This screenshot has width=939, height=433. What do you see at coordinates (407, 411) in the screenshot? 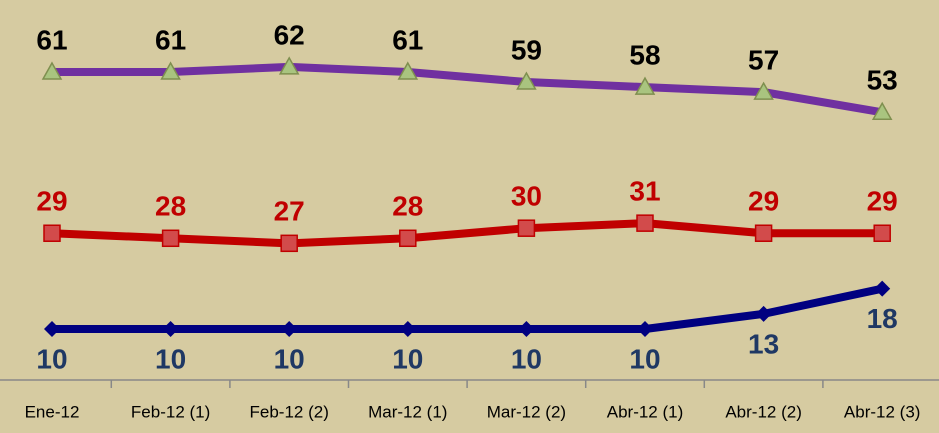
I see `x-tick-label: Mar-12 (1)` at bounding box center [407, 411].